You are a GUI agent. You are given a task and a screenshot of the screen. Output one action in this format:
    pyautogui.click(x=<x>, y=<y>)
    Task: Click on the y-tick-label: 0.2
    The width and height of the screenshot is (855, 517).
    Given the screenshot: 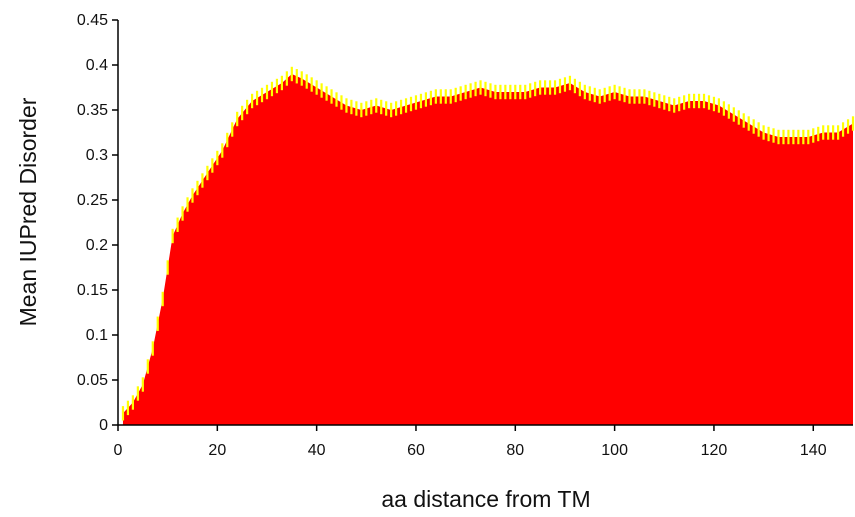 What is the action you would take?
    pyautogui.click(x=97, y=245)
    